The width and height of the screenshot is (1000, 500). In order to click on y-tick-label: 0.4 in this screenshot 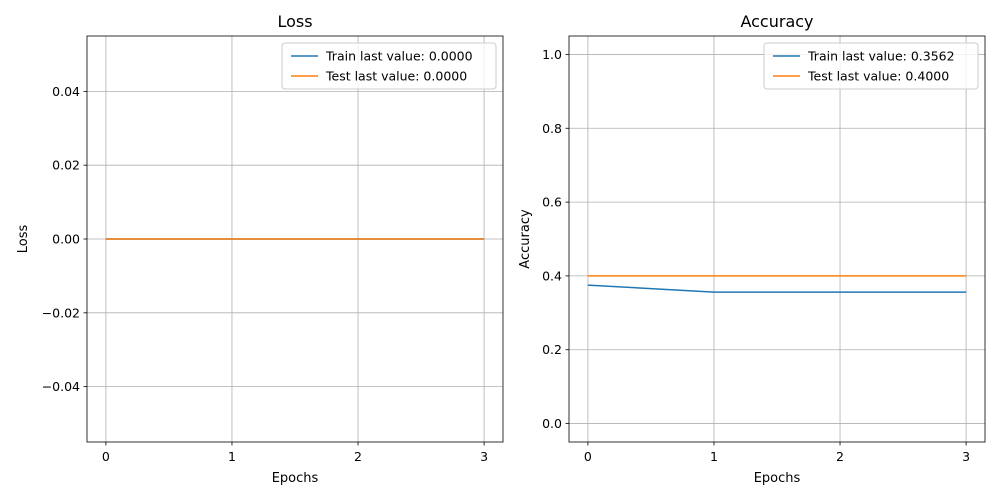, I will do `click(552, 275)`.